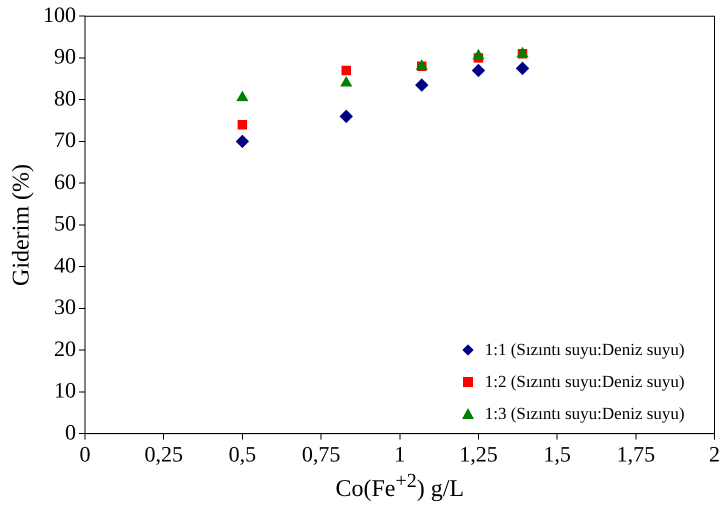 The image size is (723, 506). I want to click on y-tick-label: 0, so click(70, 431).